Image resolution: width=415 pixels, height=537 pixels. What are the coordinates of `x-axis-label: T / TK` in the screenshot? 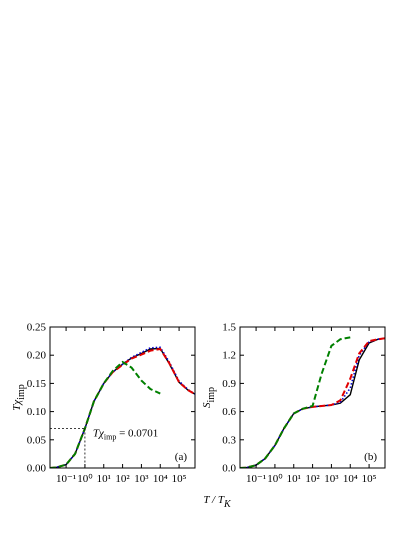 It's located at (217, 502).